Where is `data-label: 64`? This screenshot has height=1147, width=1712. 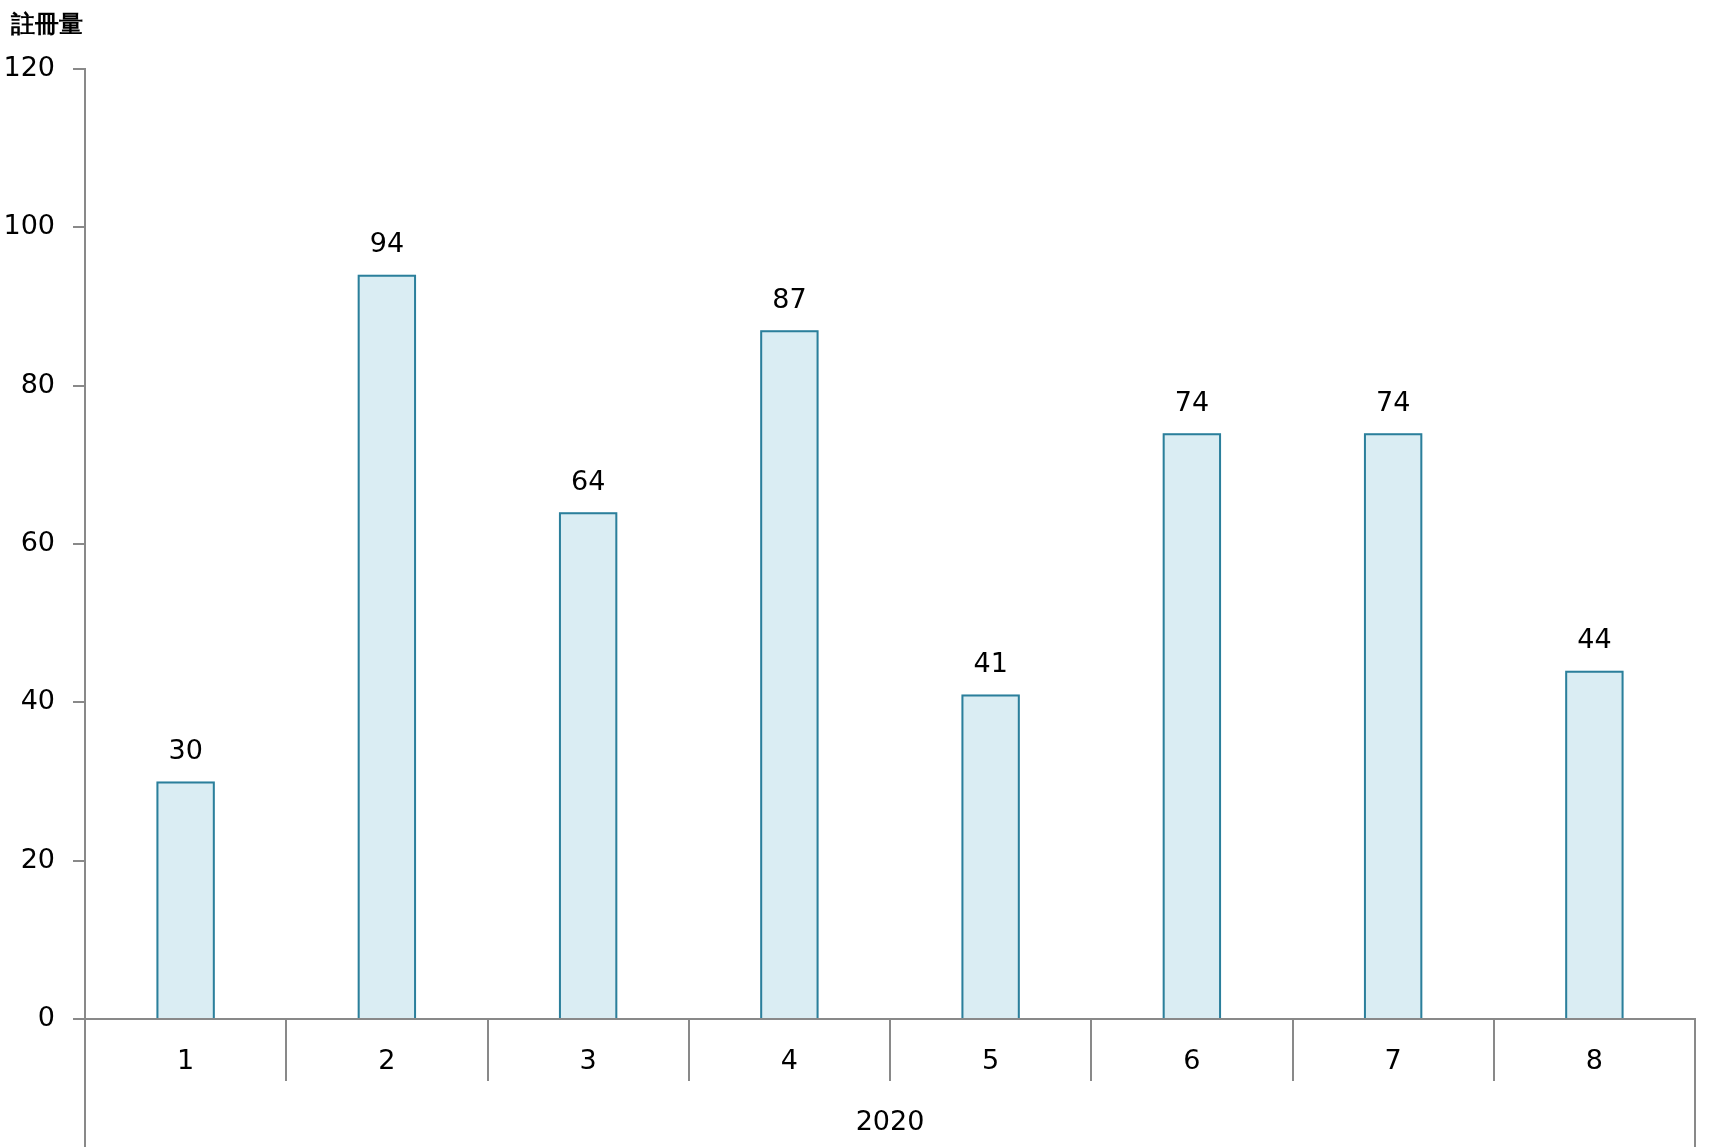 data-label: 64 is located at coordinates (588, 480).